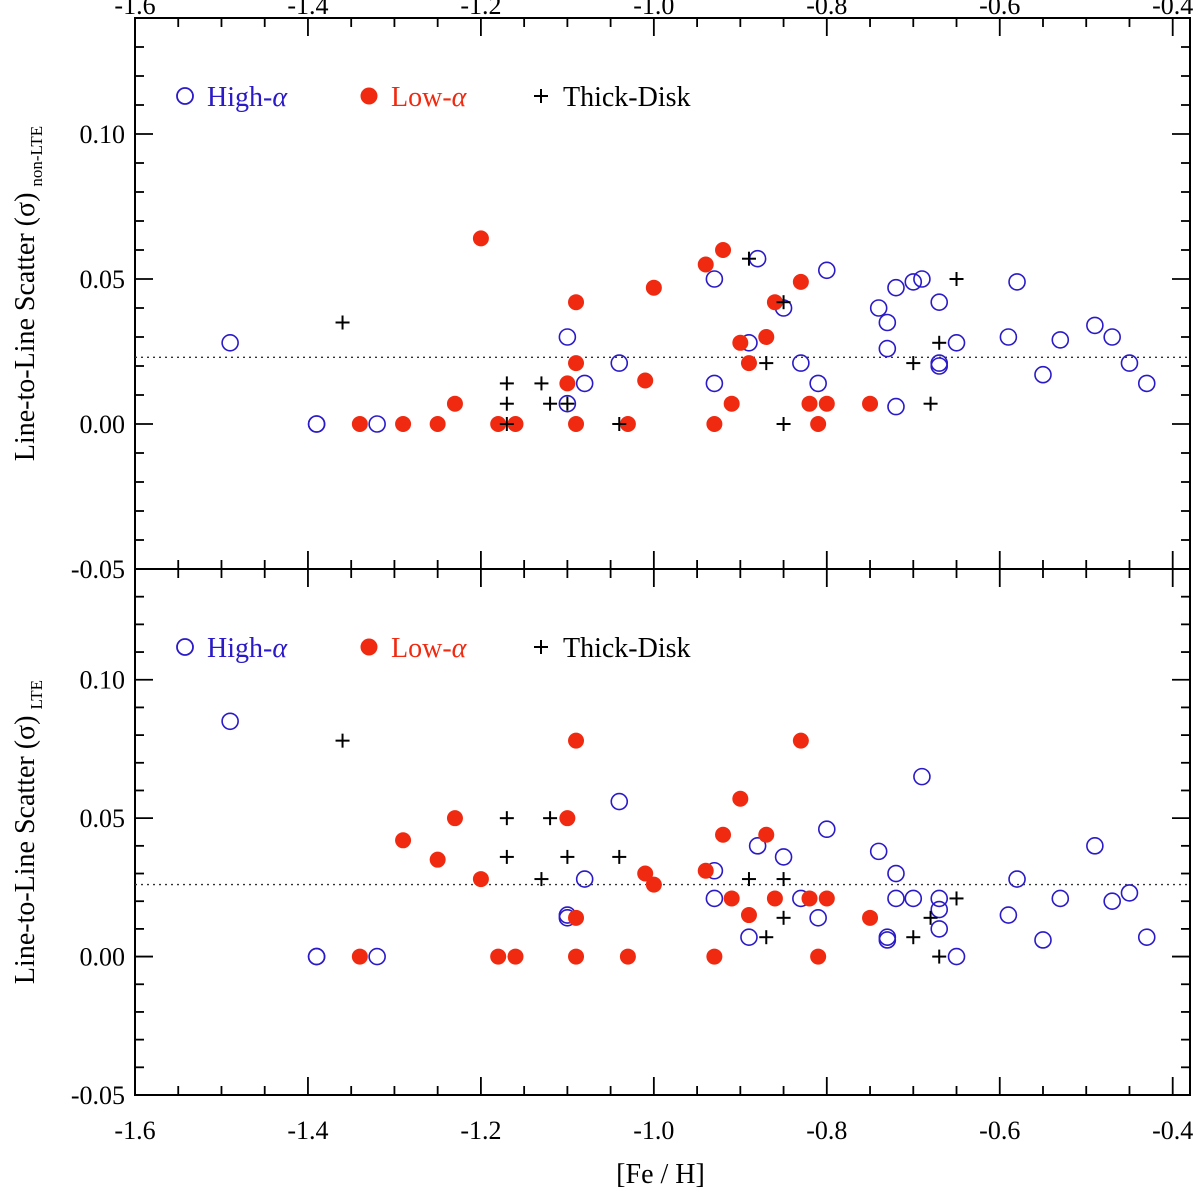  What do you see at coordinates (480, 10) in the screenshot?
I see `x-tick-label: -1.2` at bounding box center [480, 10].